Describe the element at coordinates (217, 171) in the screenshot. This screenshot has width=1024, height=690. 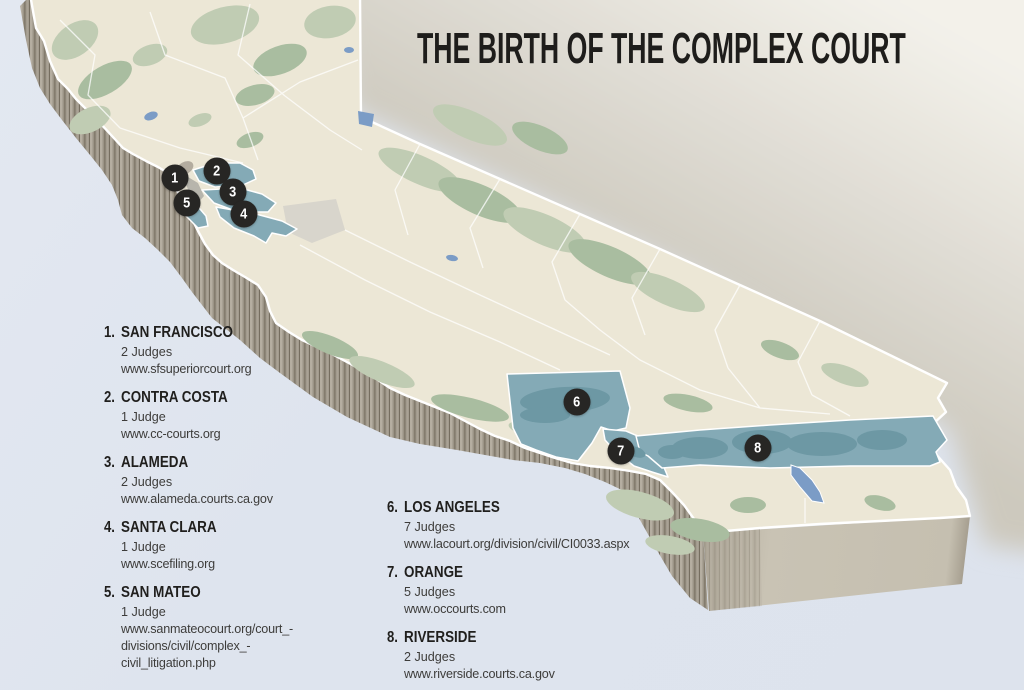
I see `map-marker-2: 2` at that location.